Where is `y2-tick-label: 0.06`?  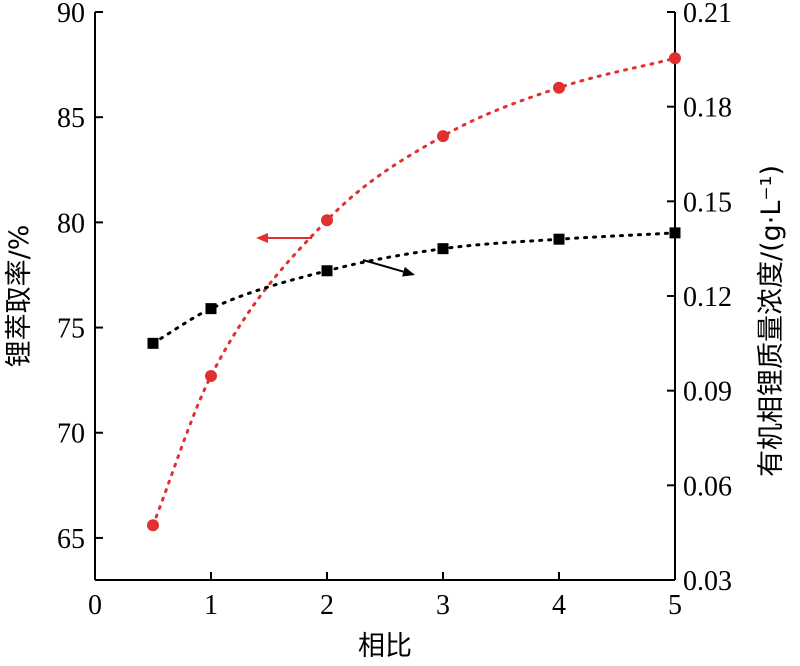
y2-tick-label: 0.06 is located at coordinates (707, 486).